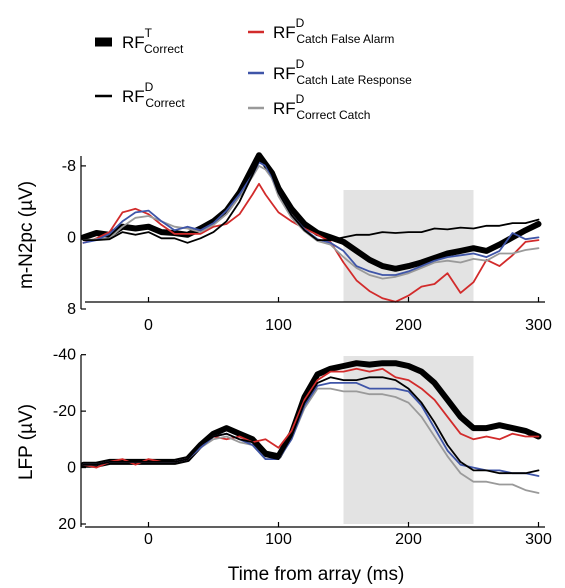  I want to click on legend-item-rfd_correct: RFD Correct, so click(140, 95).